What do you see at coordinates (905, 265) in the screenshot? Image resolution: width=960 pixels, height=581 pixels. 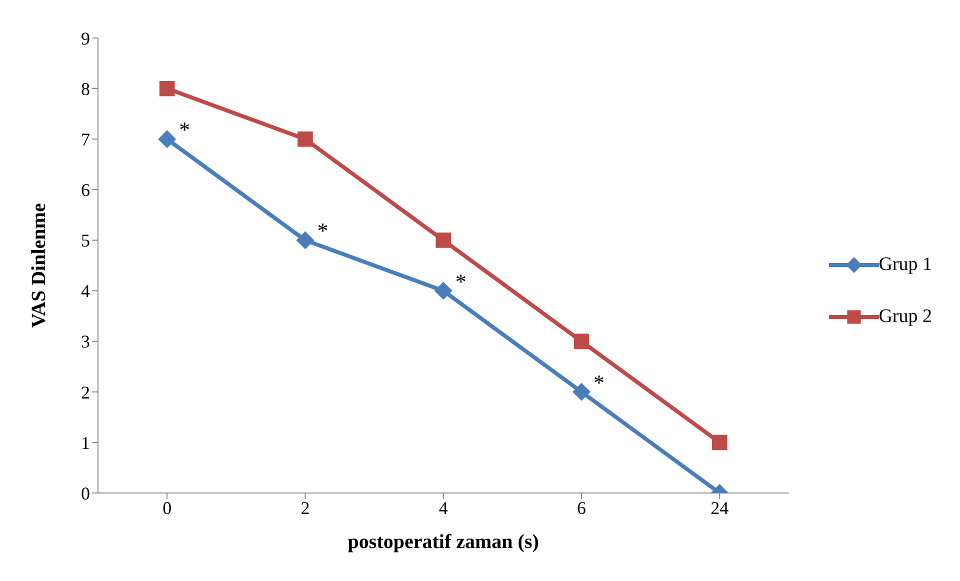 I see `legend-label: Grup 1` at bounding box center [905, 265].